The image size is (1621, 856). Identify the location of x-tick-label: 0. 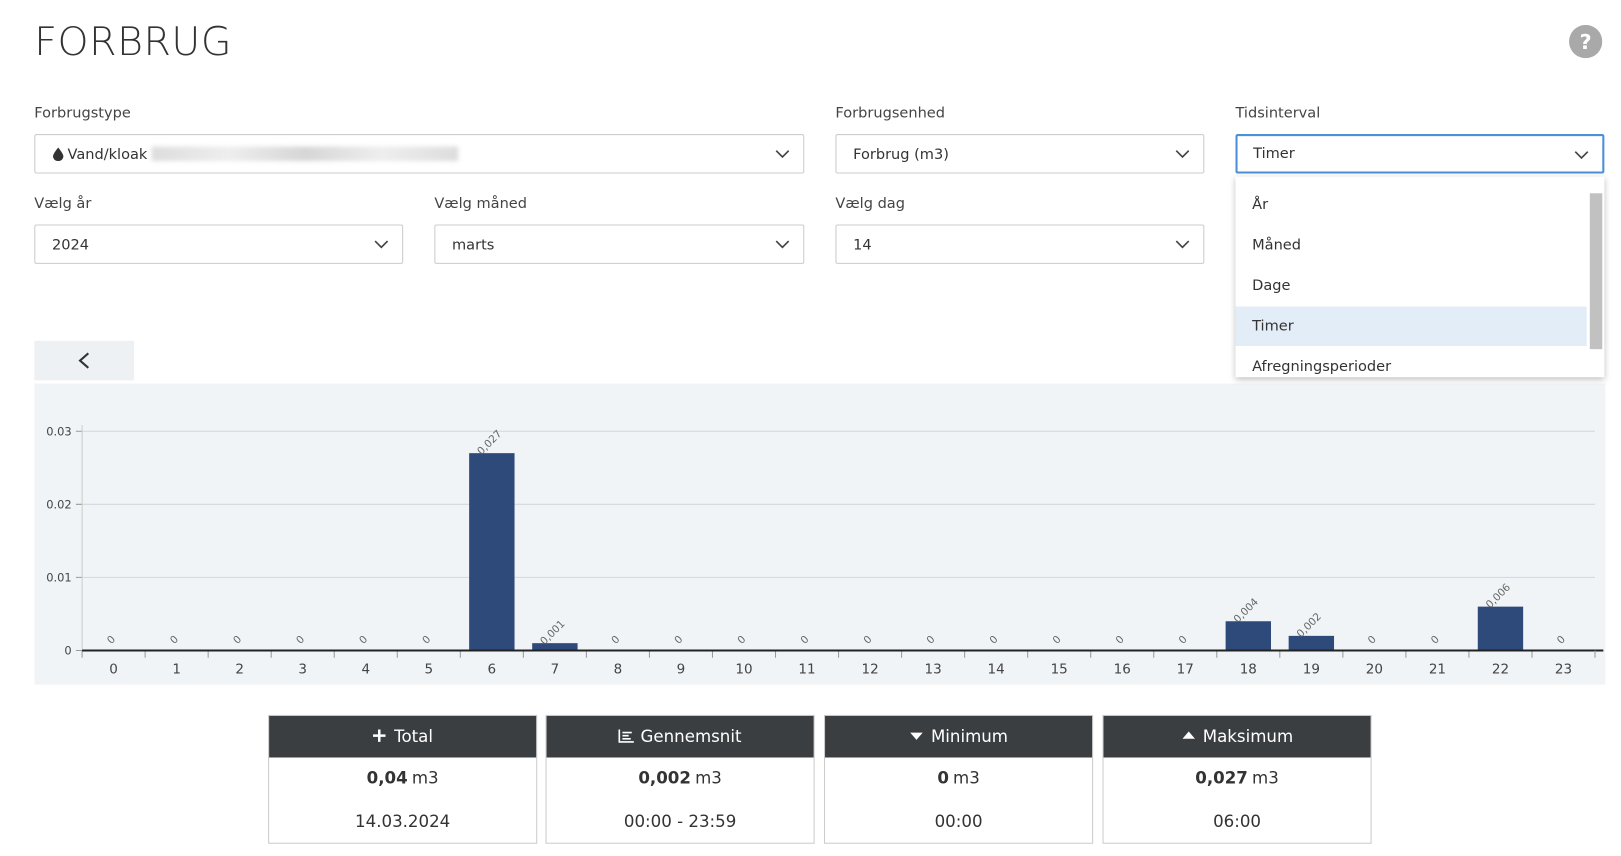
(113, 669).